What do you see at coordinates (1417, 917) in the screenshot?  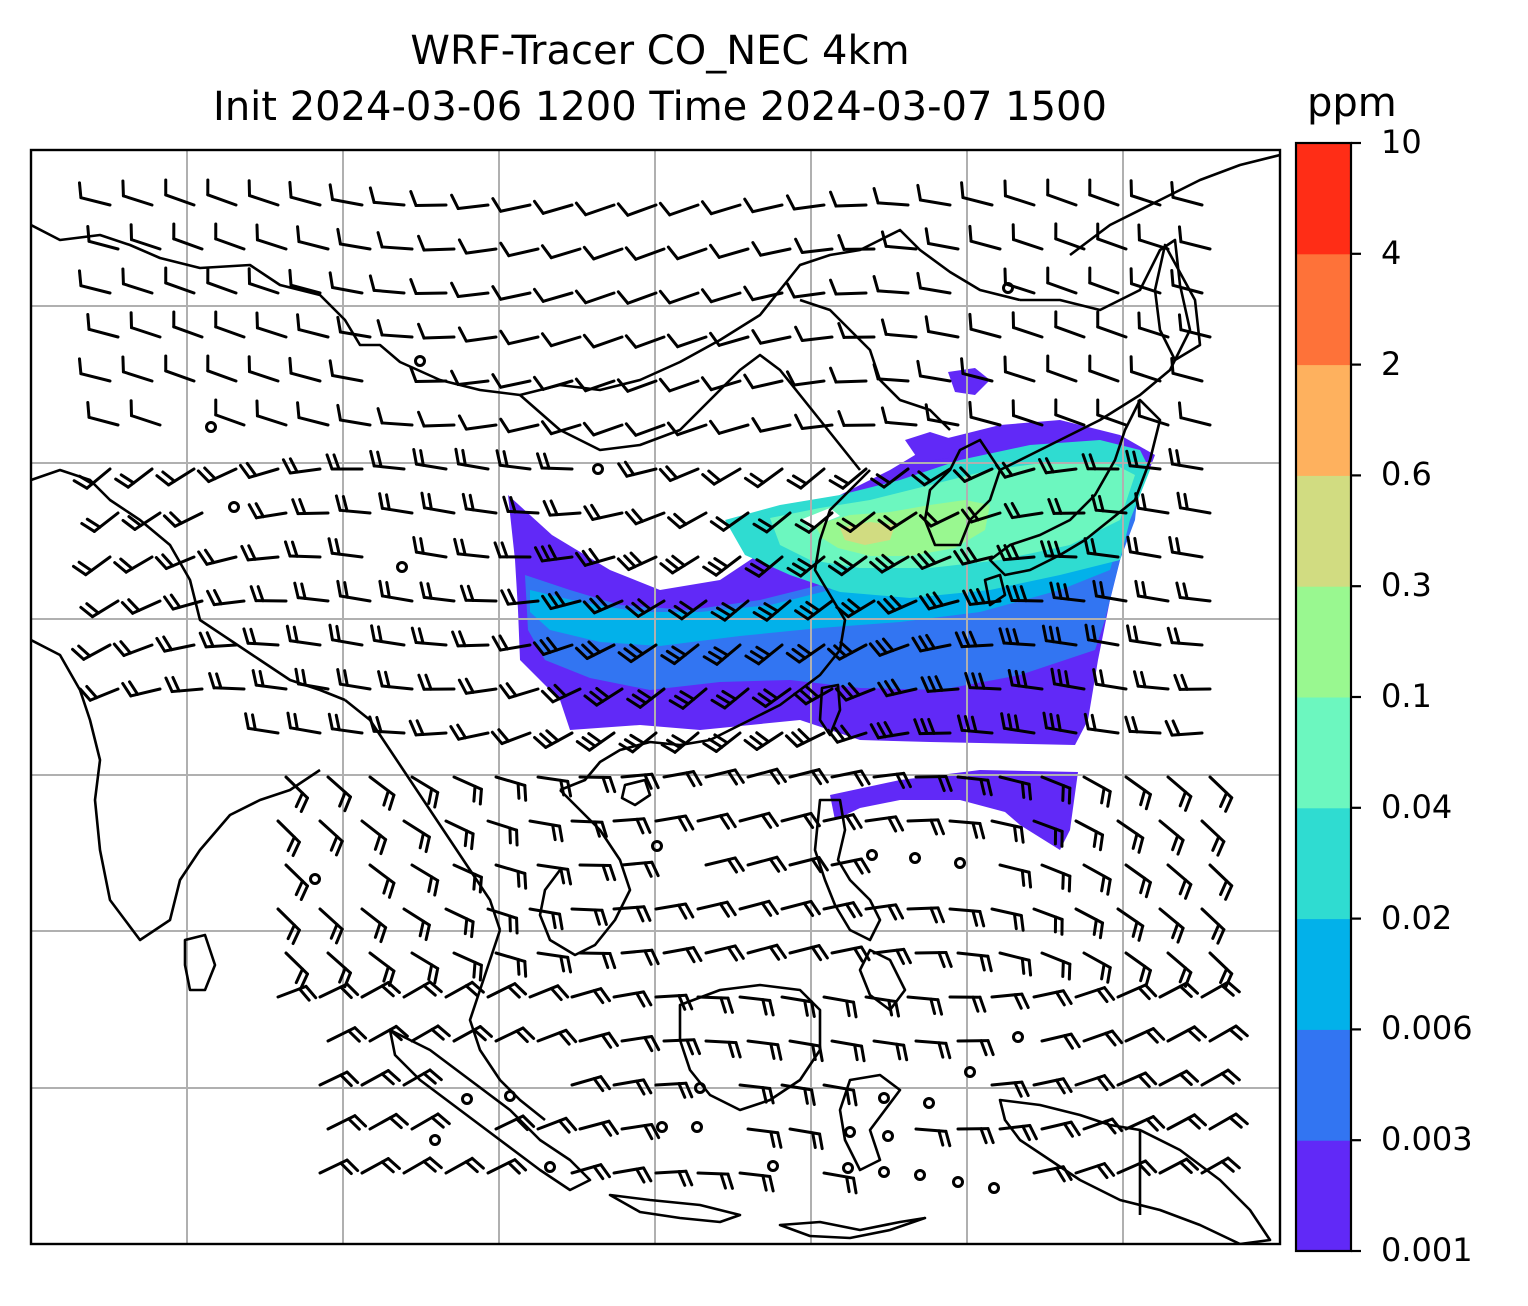 I see `colorbar-tick-label: 0.02` at bounding box center [1417, 917].